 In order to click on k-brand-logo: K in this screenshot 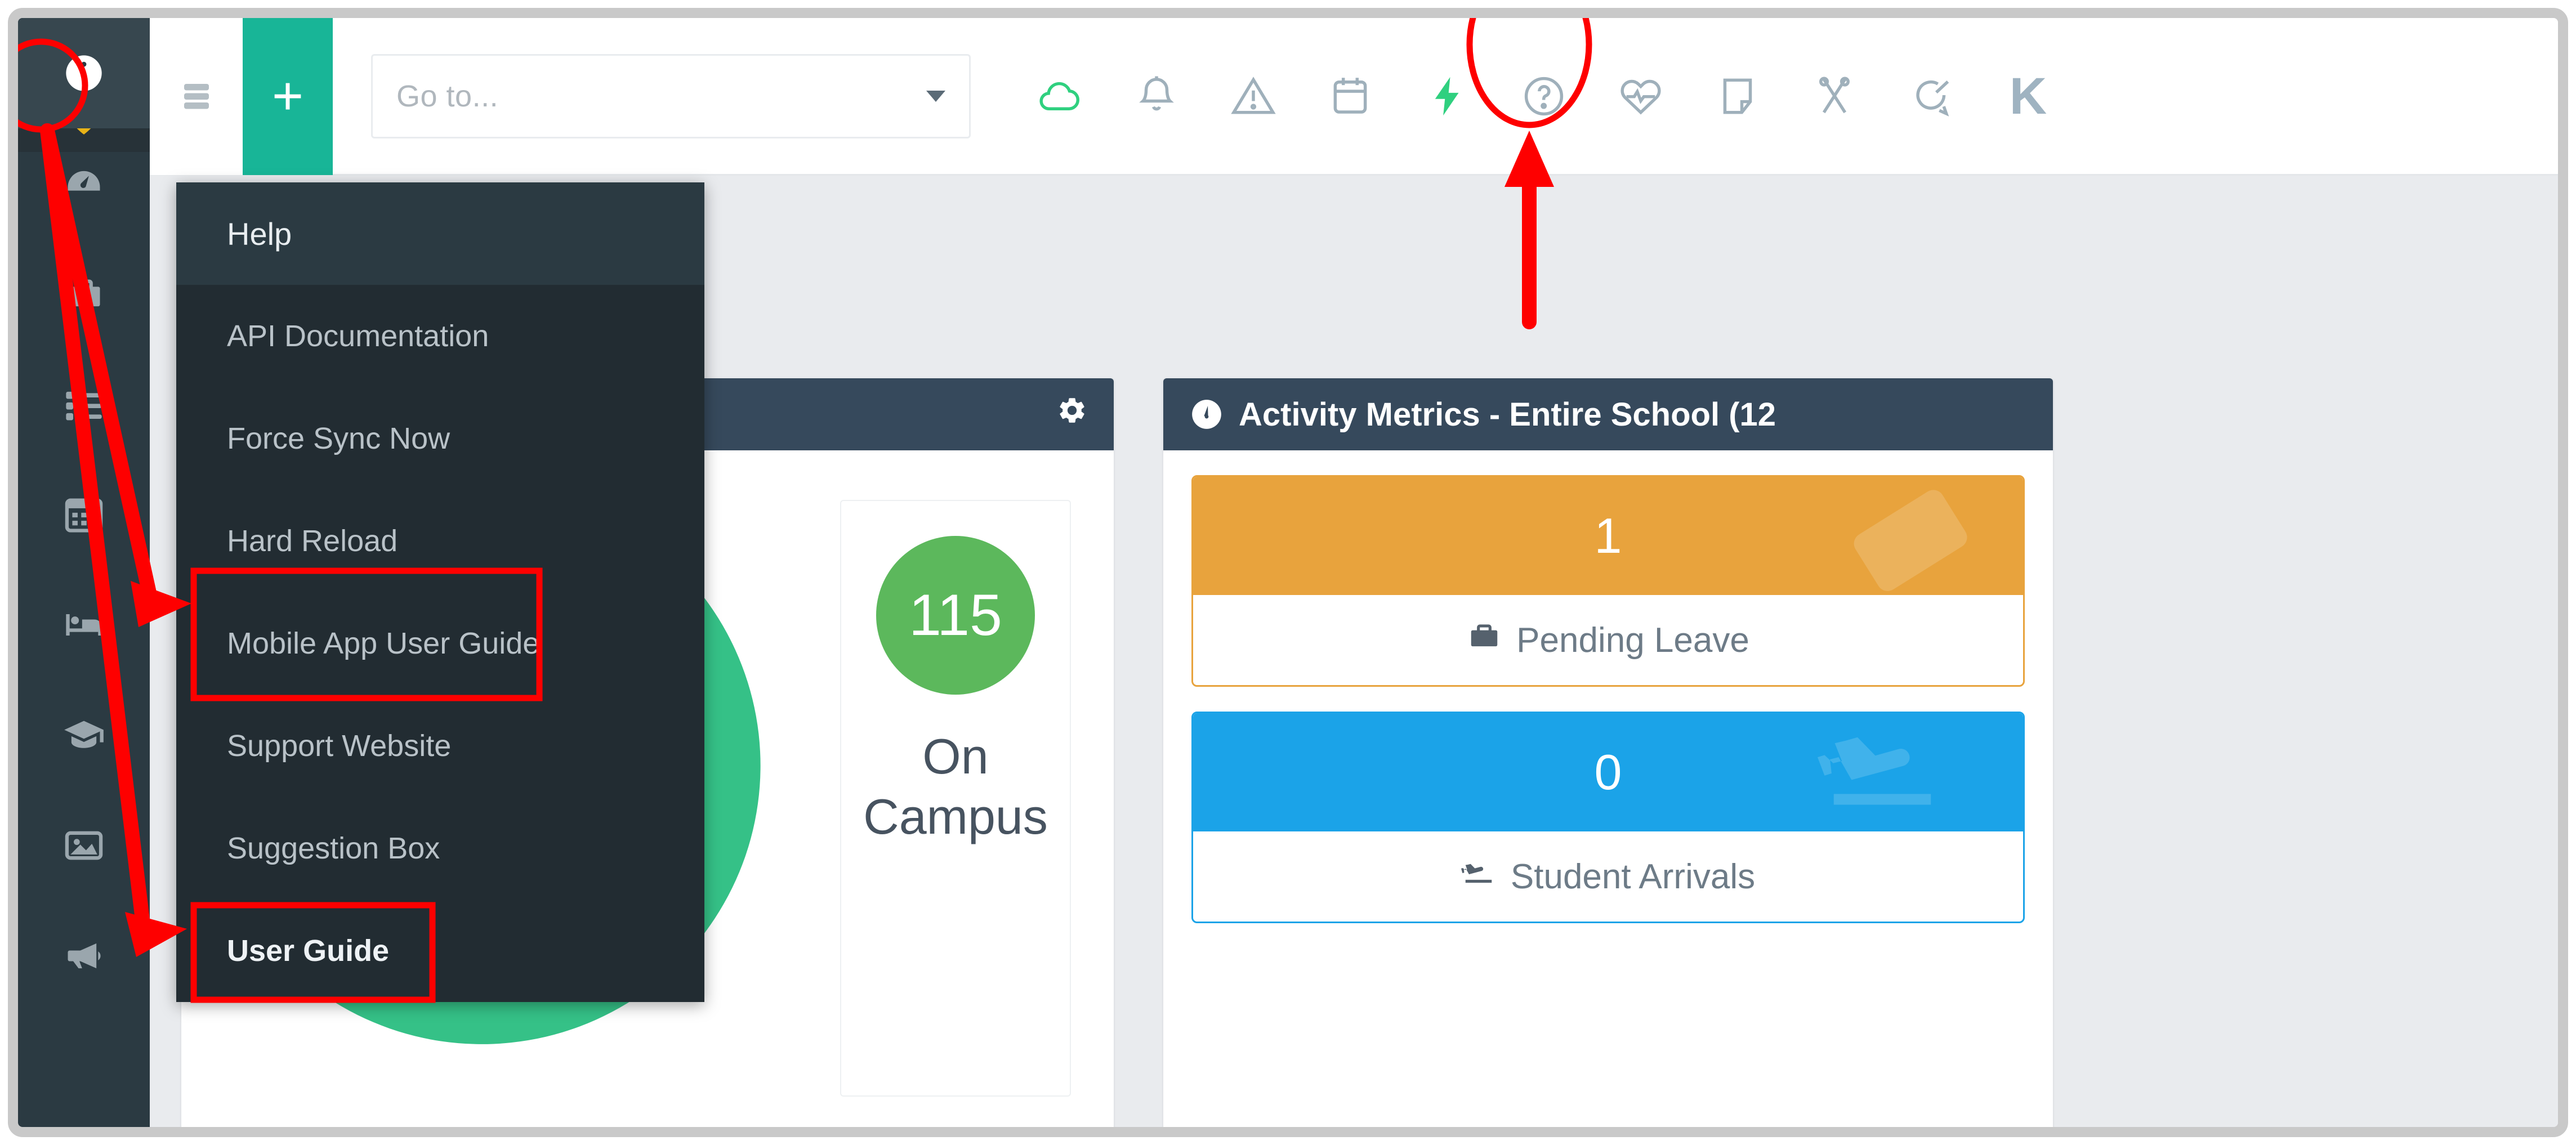, I will do `click(2028, 96)`.